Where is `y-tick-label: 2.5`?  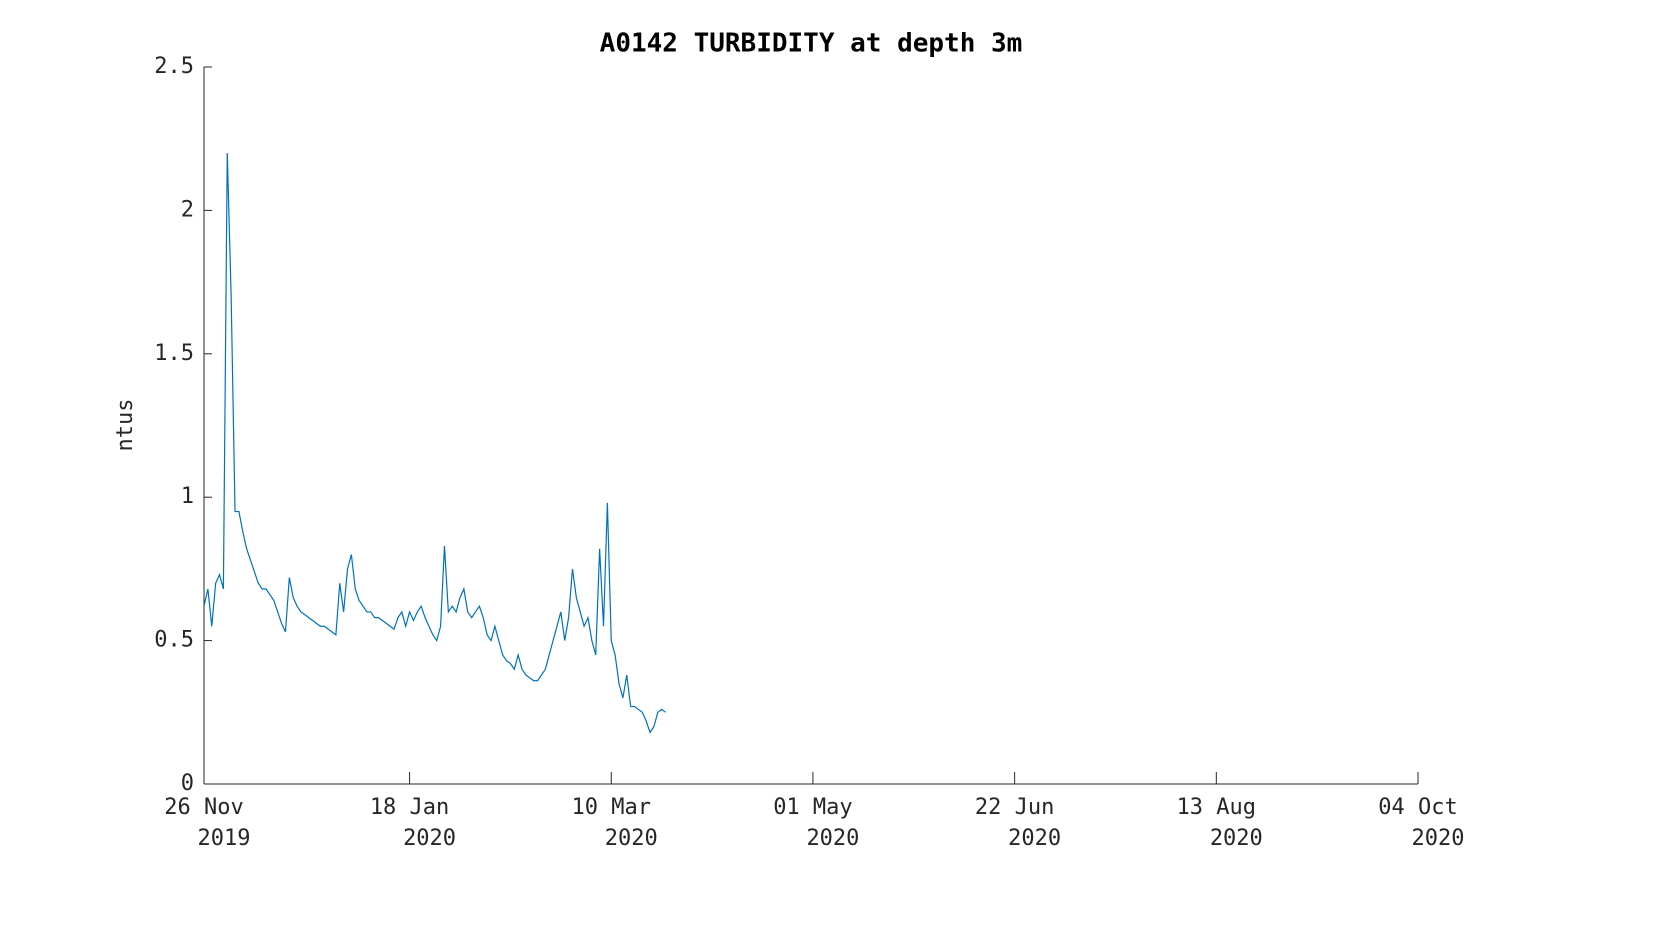 y-tick-label: 2.5 is located at coordinates (174, 66).